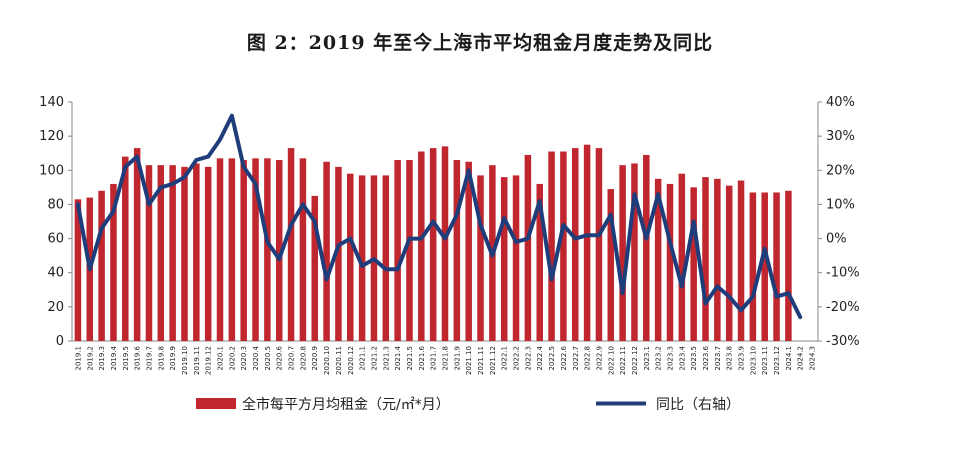 Image resolution: width=960 pixels, height=475 pixels. Describe the element at coordinates (55, 239) in the screenshot. I see `y-left-tick-label: 60` at that location.